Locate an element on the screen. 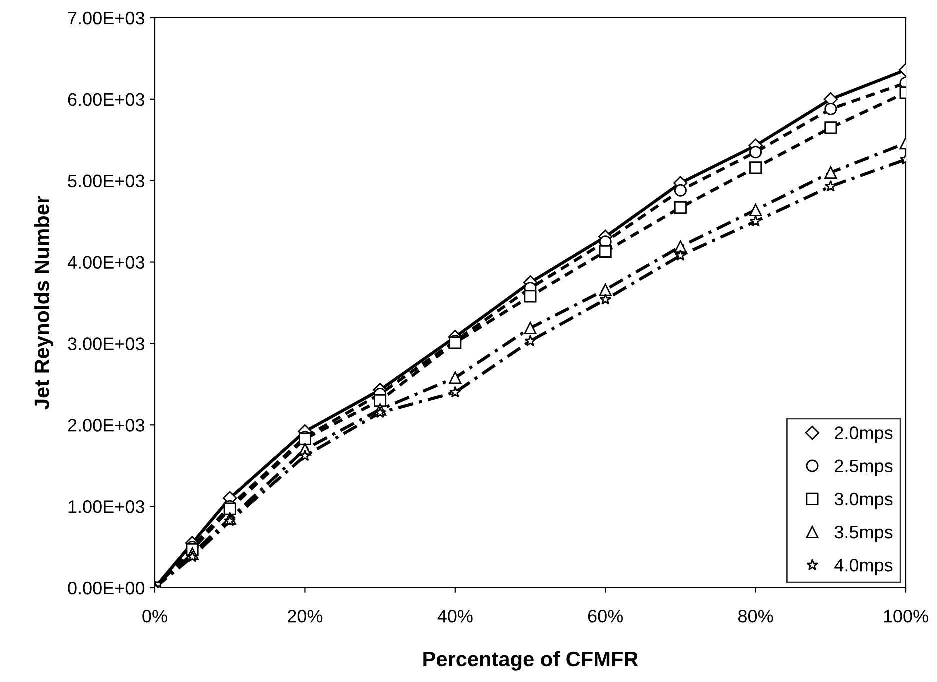 Image resolution: width=937 pixels, height=682 pixels. x-tick-label: 60% is located at coordinates (606, 616).